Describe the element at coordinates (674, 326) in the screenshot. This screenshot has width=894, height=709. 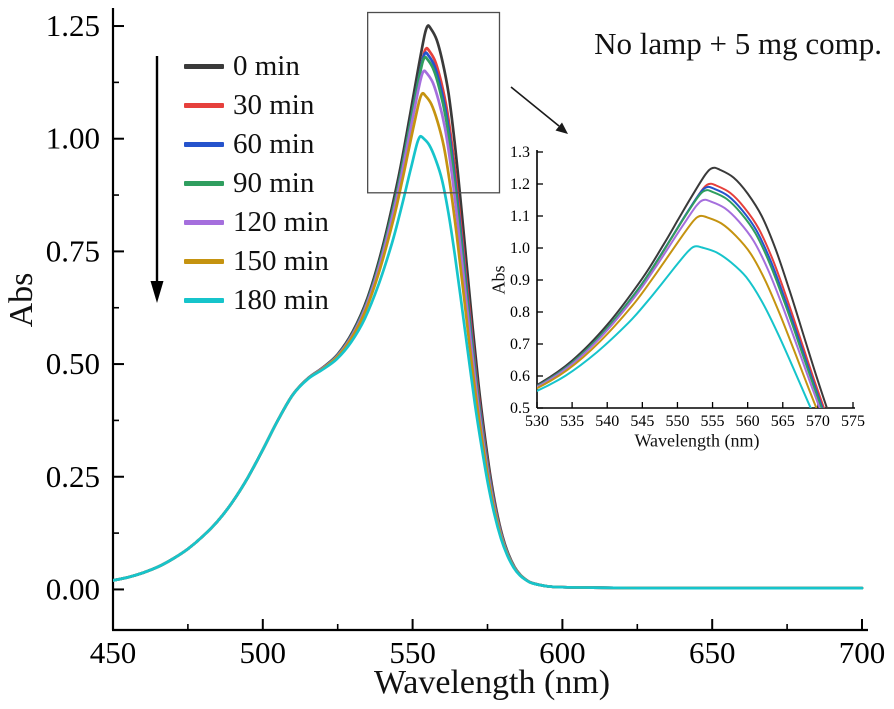
I see `series-curve-180-min` at that location.